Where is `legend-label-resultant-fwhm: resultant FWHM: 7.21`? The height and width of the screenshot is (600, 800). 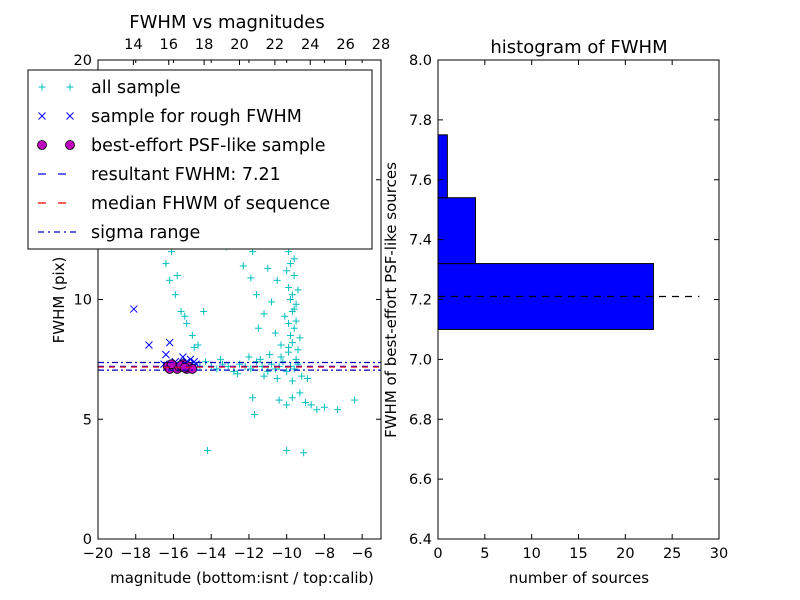
legend-label-resultant-fwhm: resultant FWHM: 7.21 is located at coordinates (186, 175).